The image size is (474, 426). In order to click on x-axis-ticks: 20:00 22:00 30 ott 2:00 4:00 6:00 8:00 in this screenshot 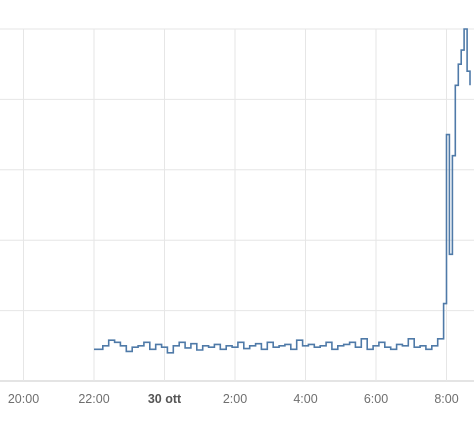, I will do `click(233, 399)`.